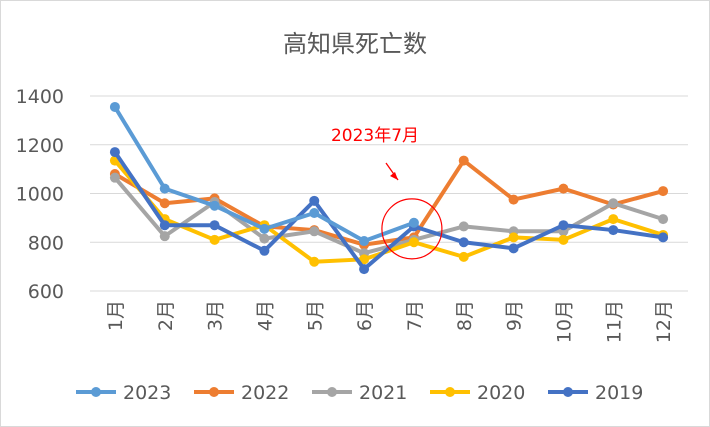 This screenshot has height=427, width=710. What do you see at coordinates (332, 392) in the screenshot?
I see `legend-swatch-marker-2021` at bounding box center [332, 392].